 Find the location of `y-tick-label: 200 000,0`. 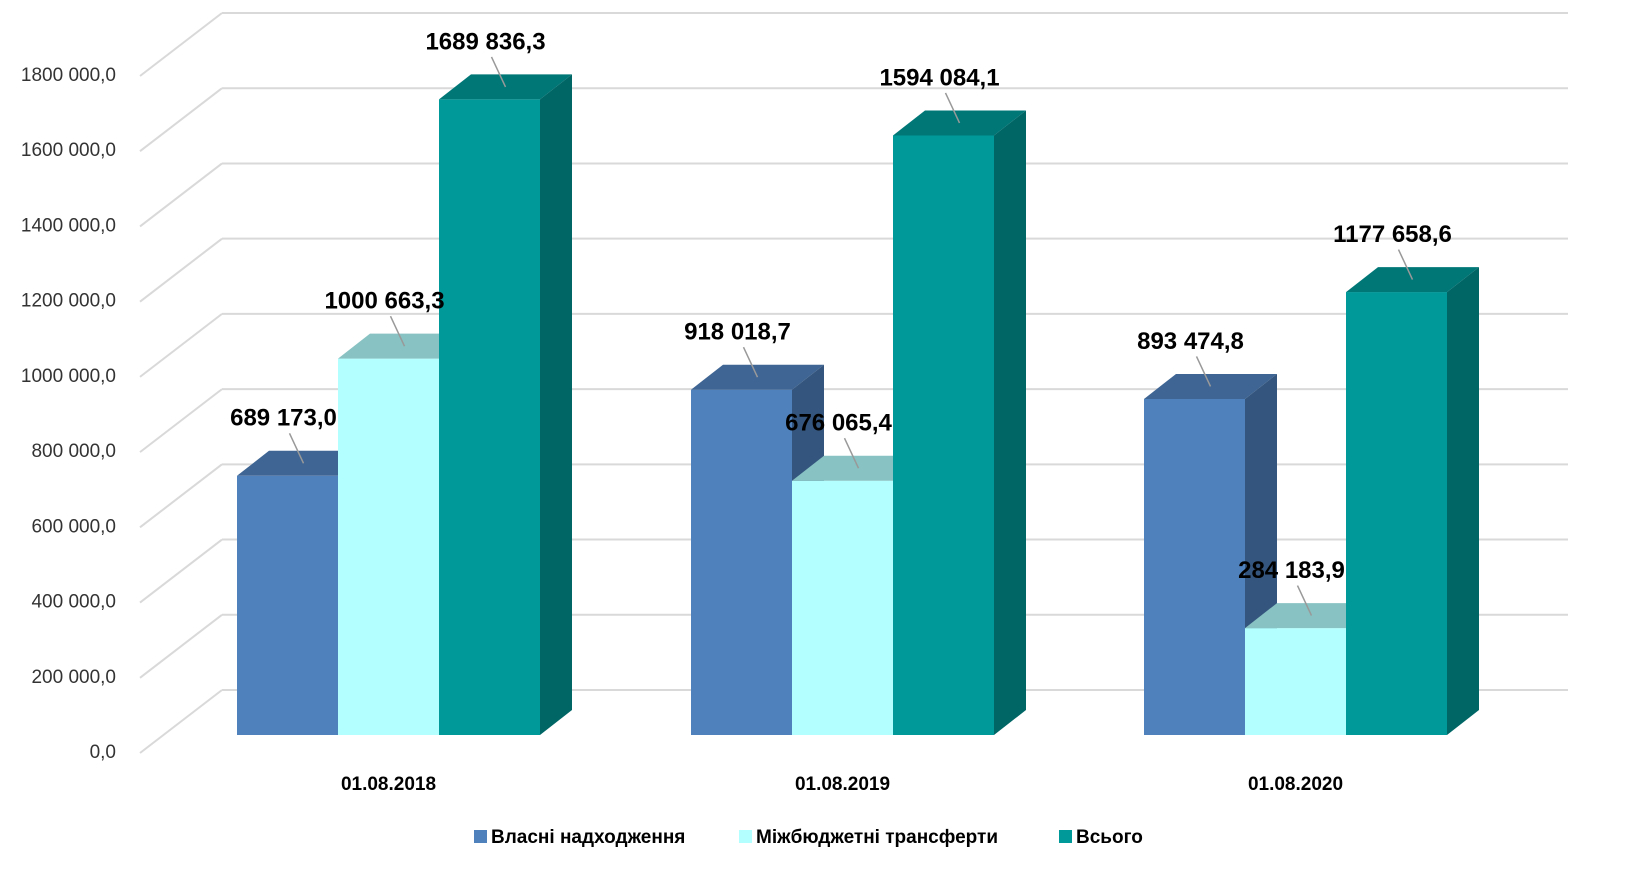

y-tick-label: 200 000,0 is located at coordinates (73, 677).